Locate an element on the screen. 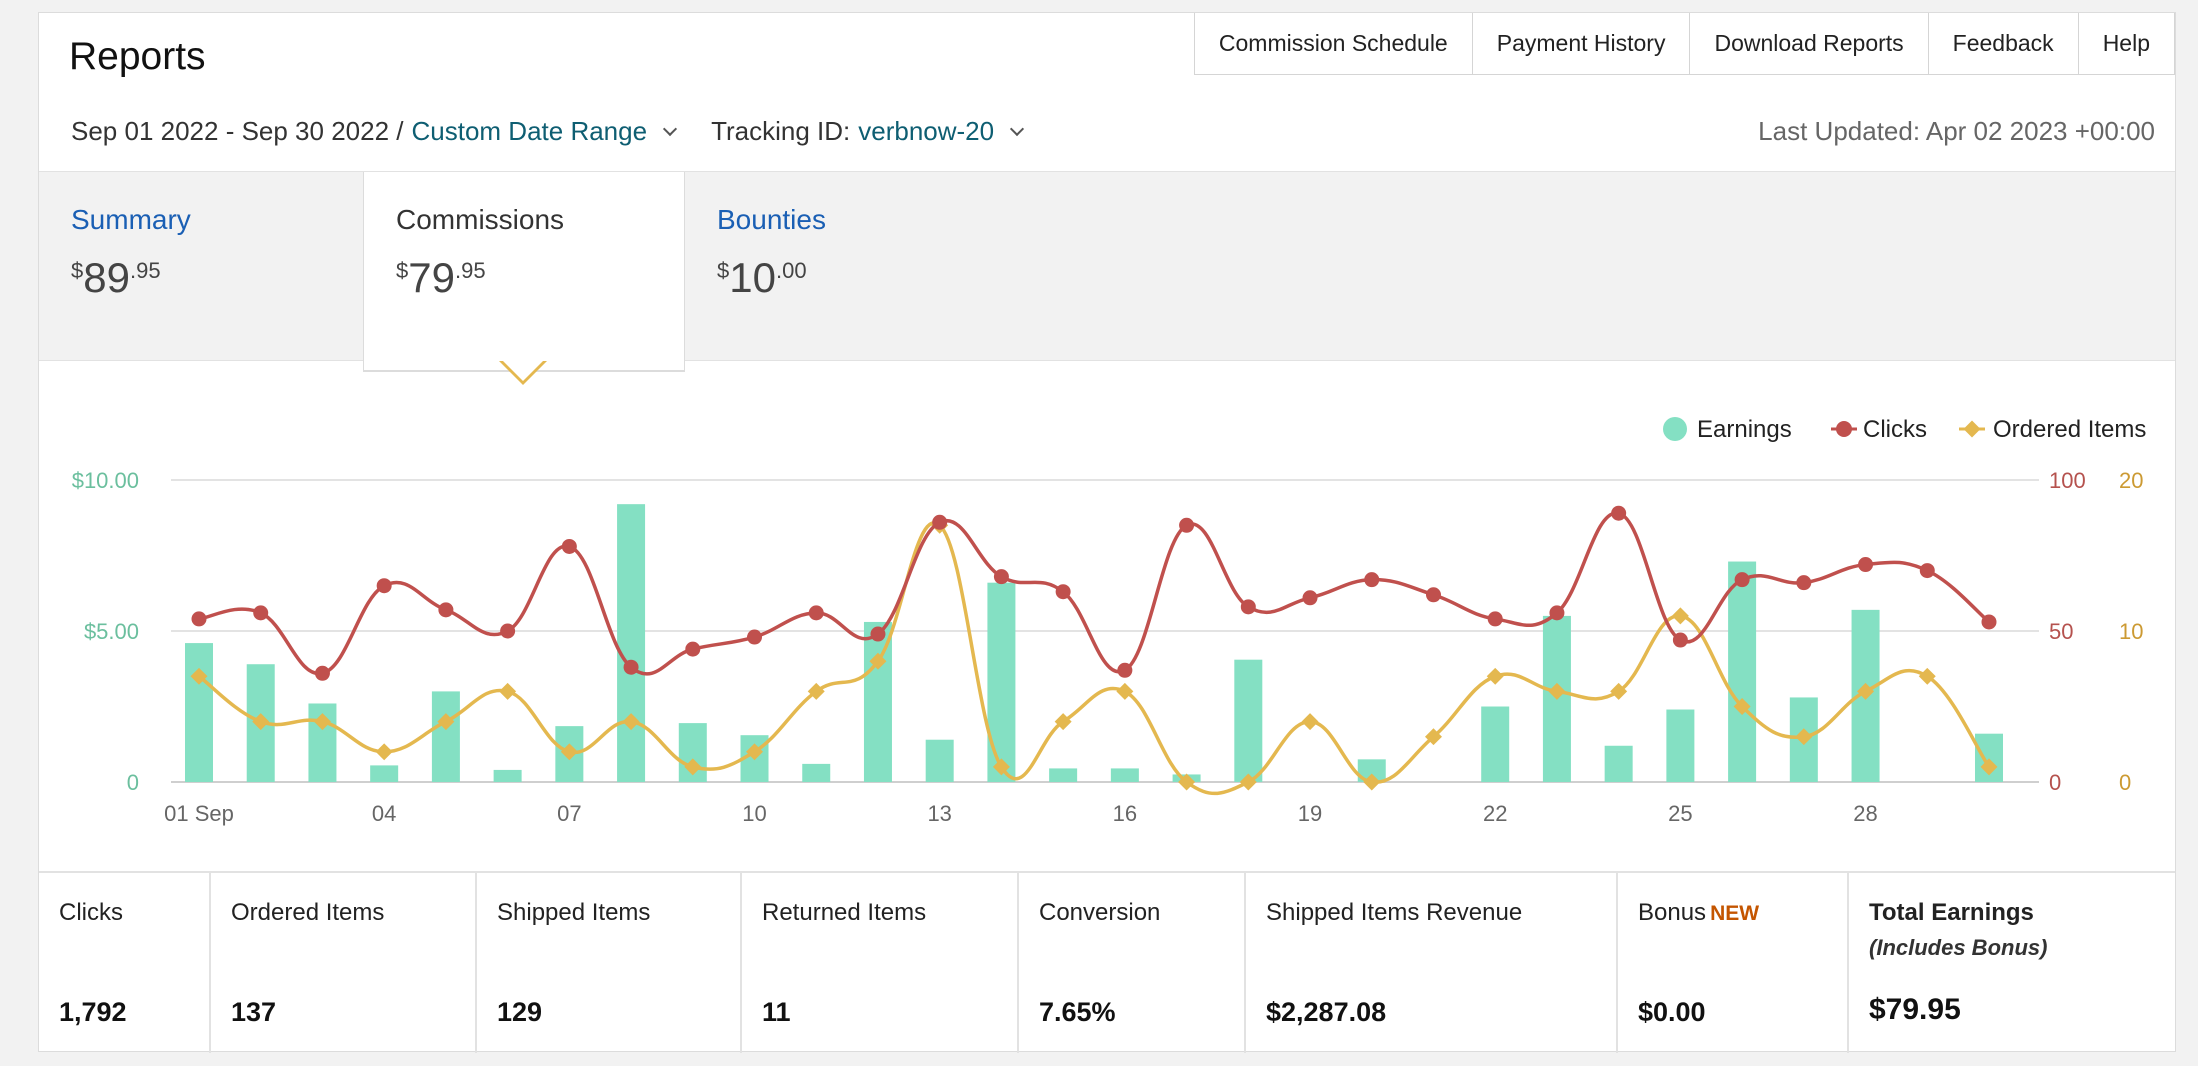  x-axis-tick: 01 Sep is located at coordinates (199, 813).